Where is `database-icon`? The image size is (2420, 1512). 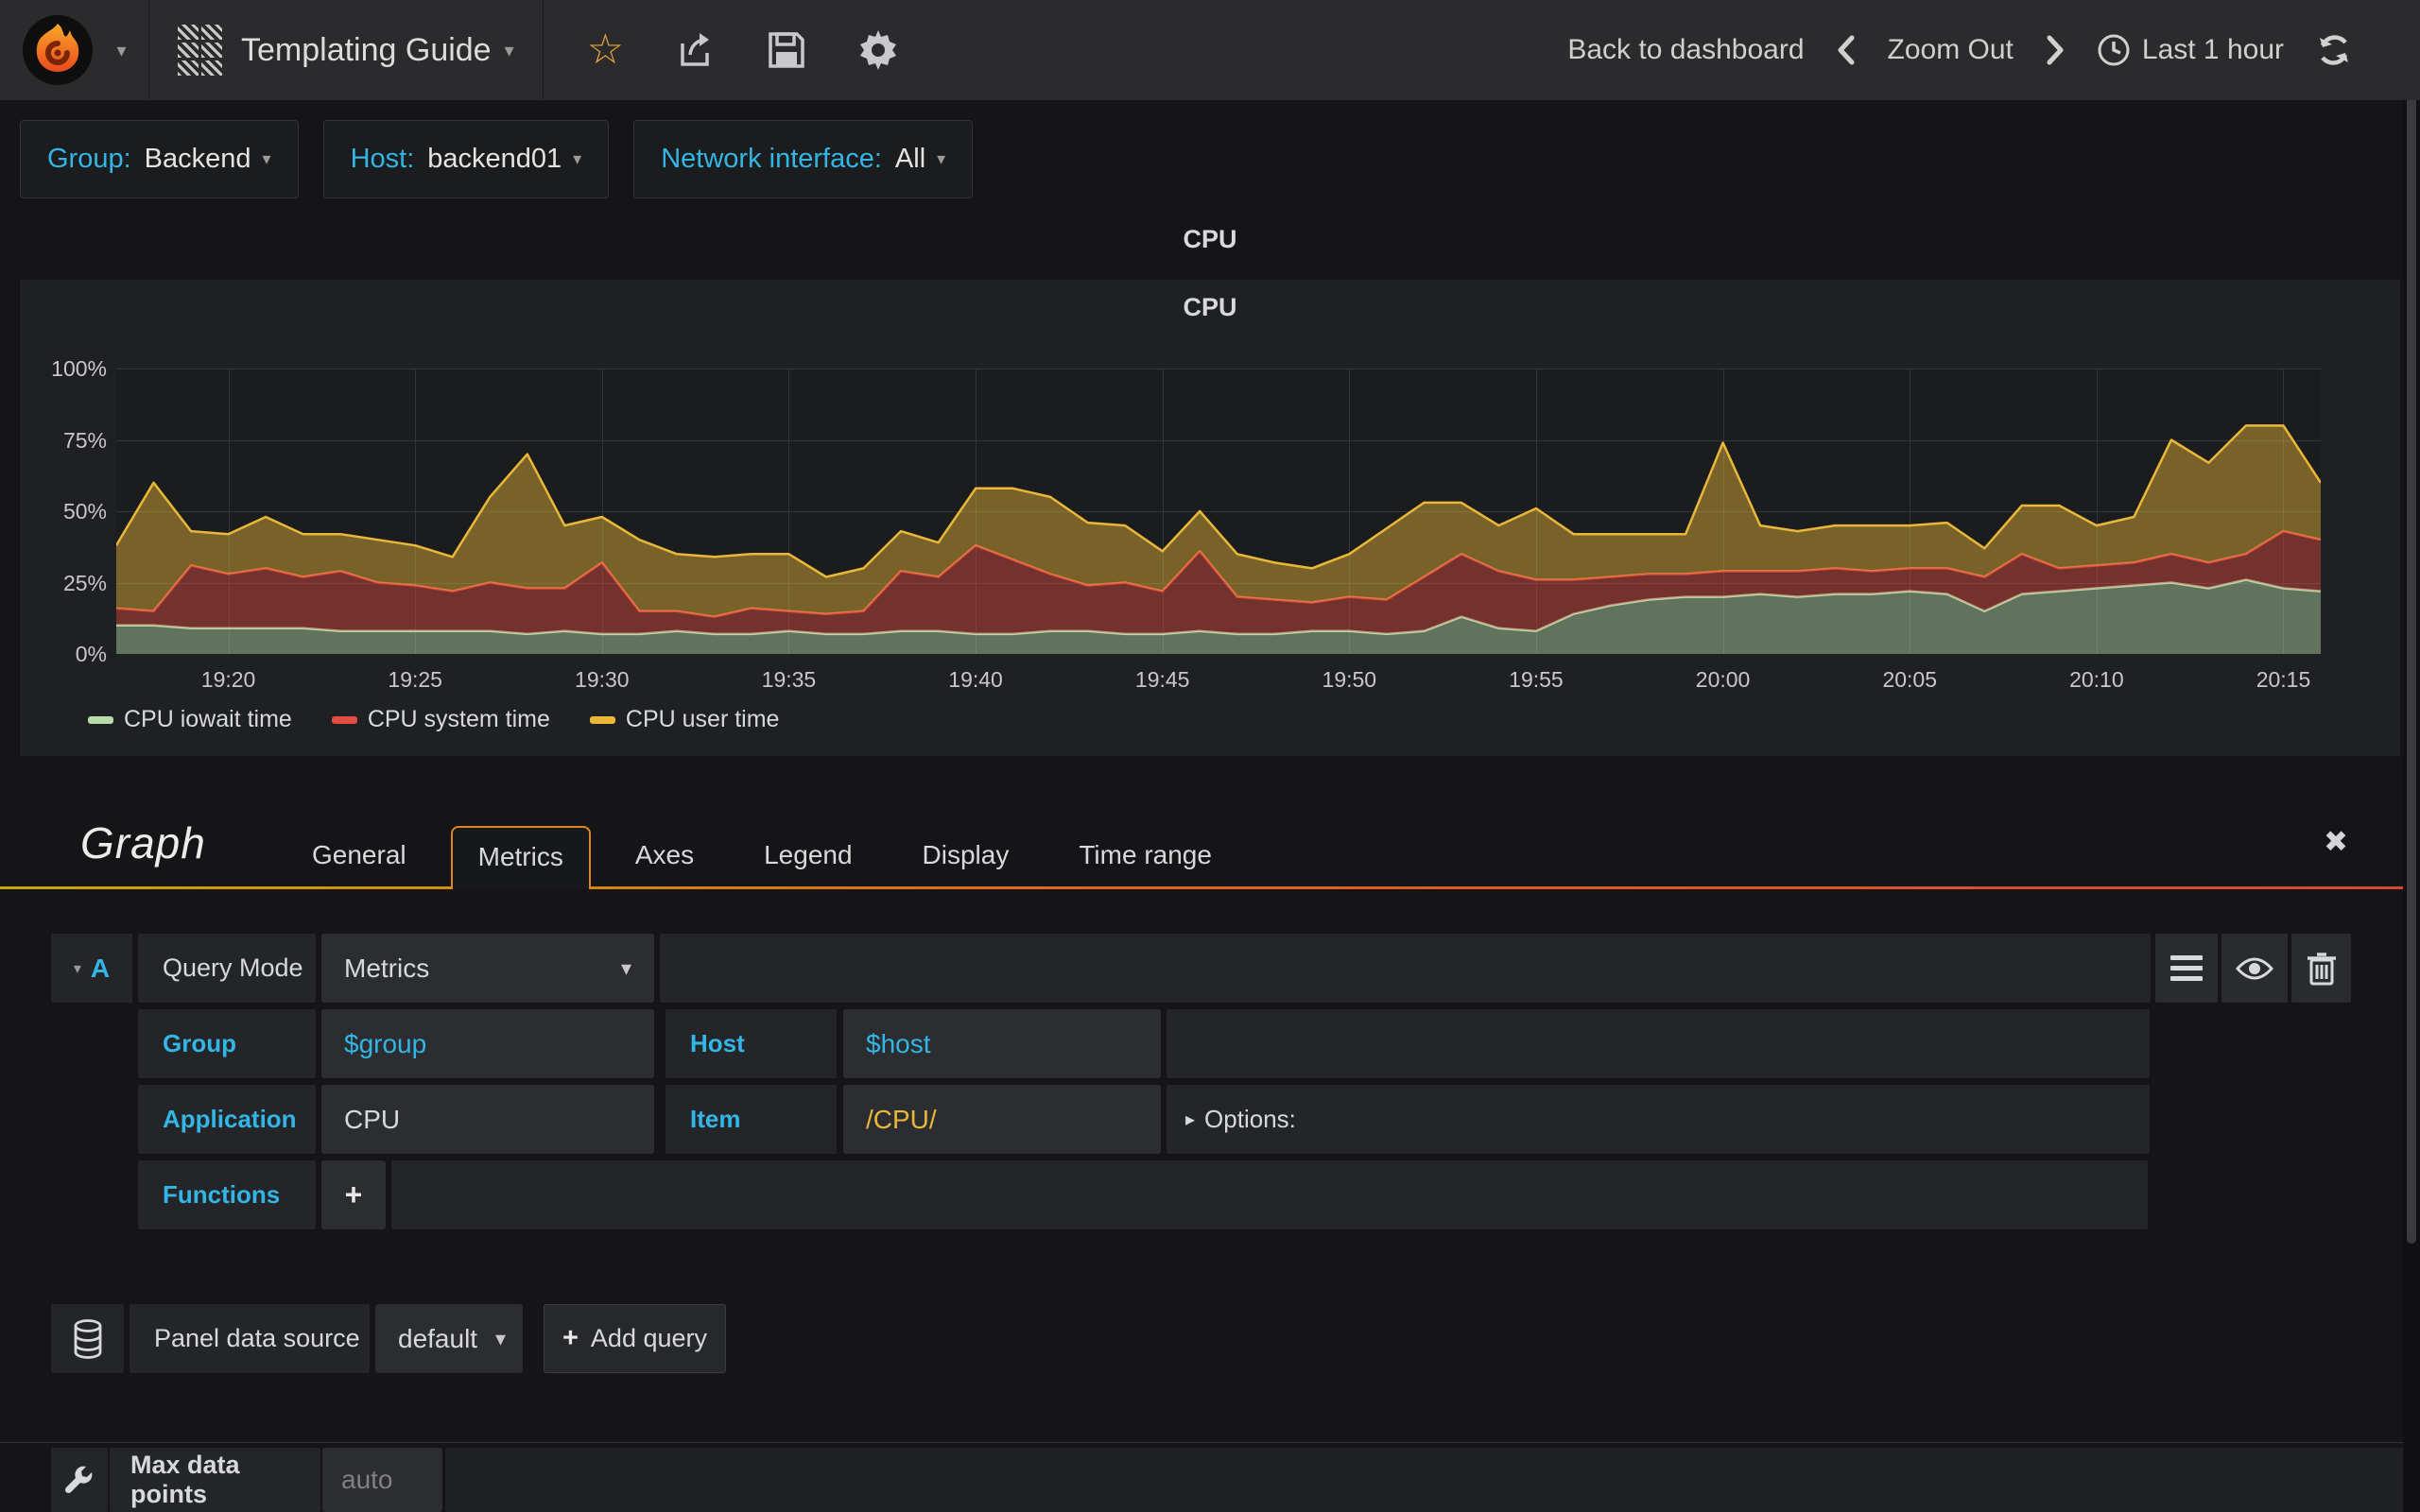 database-icon is located at coordinates (88, 1339).